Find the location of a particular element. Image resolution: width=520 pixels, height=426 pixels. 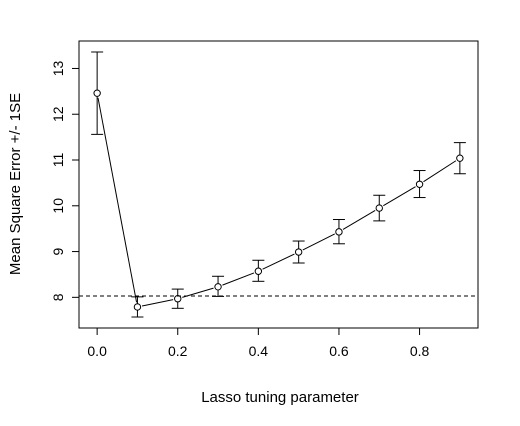

y-tick-label: 9 is located at coordinates (58, 251).